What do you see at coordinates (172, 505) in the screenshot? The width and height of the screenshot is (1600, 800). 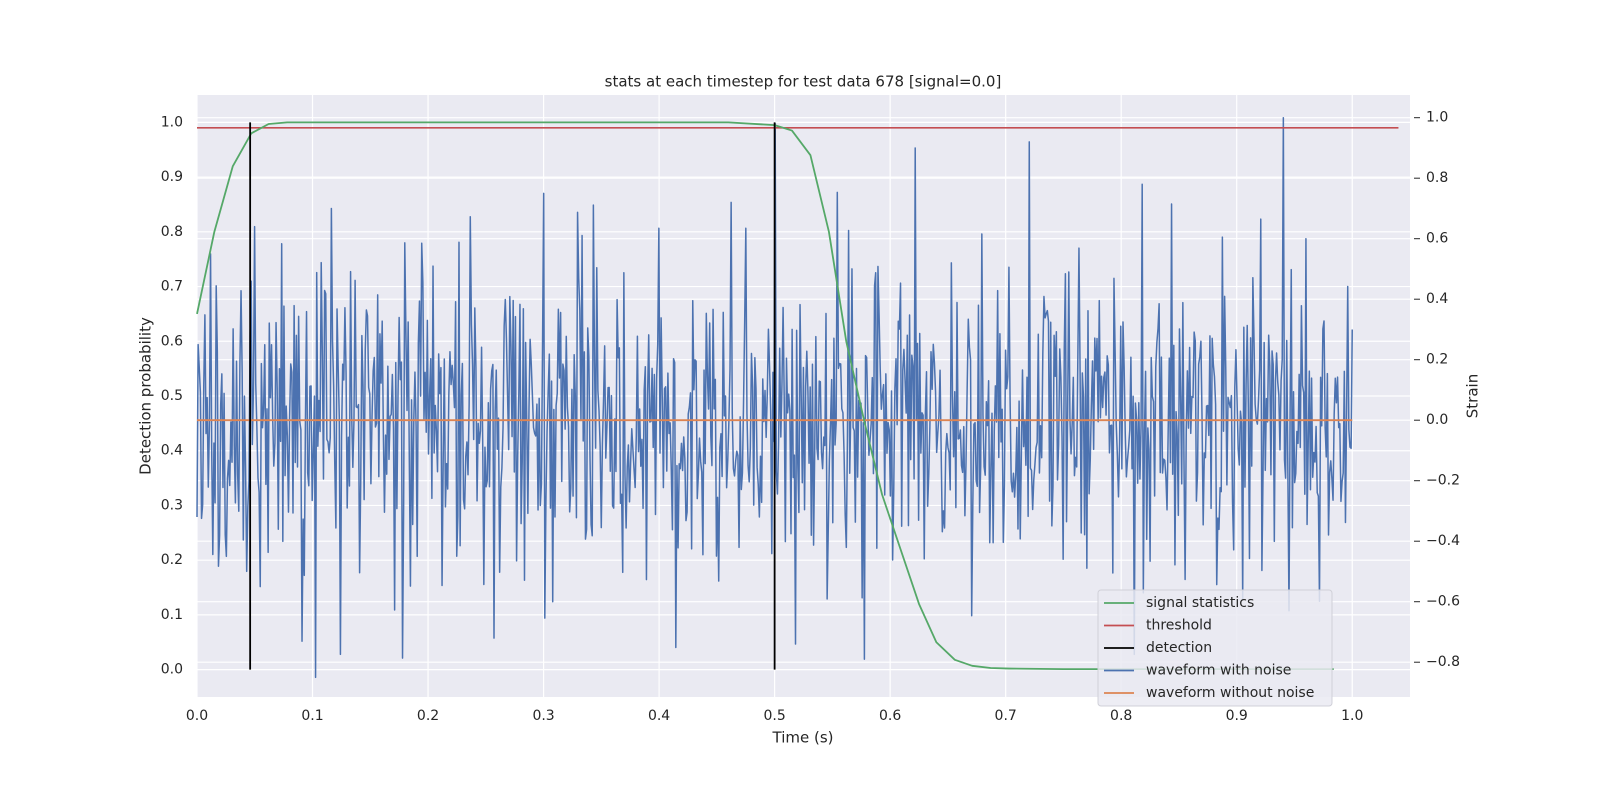 I see `y-tick-label: 0.3` at bounding box center [172, 505].